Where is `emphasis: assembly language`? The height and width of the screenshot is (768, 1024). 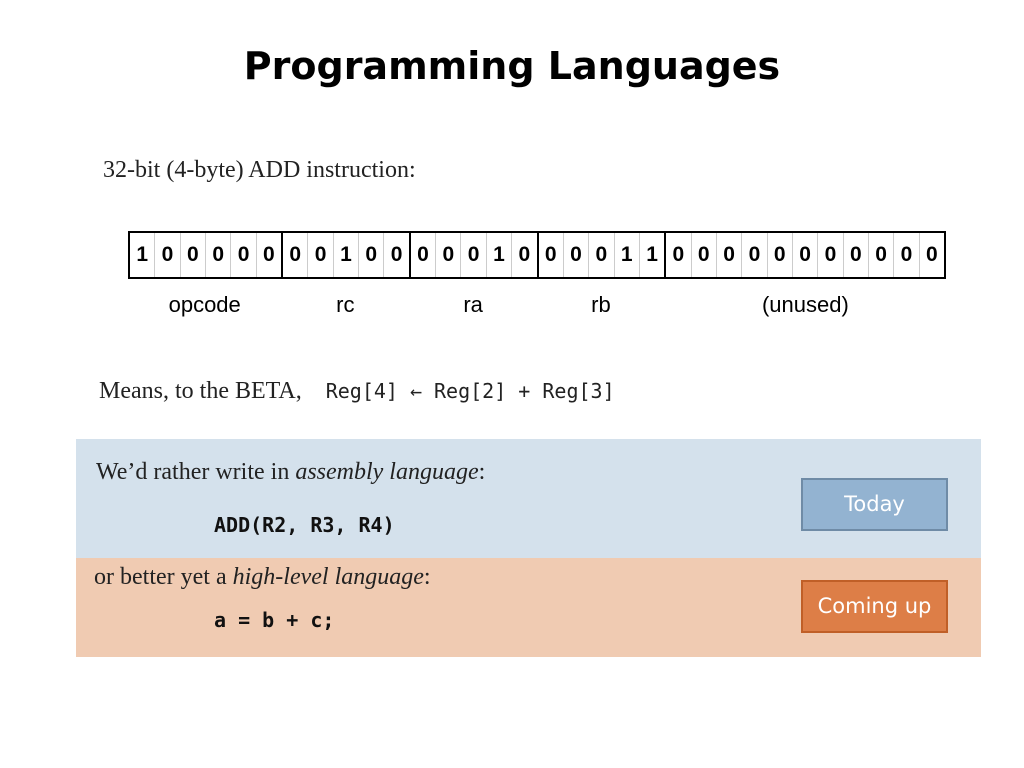
emphasis: assembly language is located at coordinates (387, 472).